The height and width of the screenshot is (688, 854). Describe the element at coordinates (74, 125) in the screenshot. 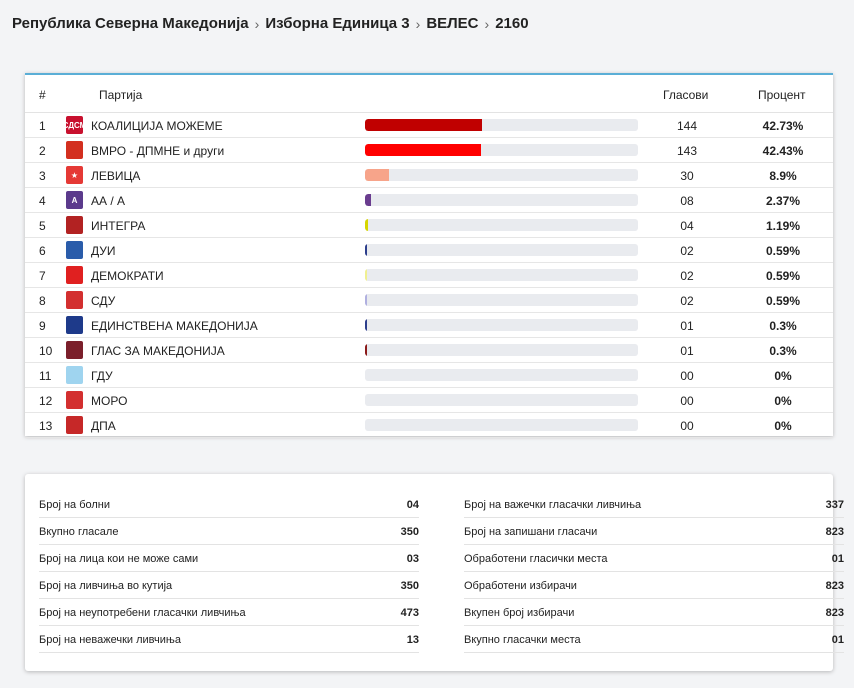

I see `sdsm-logo-icon: СДСМ` at that location.